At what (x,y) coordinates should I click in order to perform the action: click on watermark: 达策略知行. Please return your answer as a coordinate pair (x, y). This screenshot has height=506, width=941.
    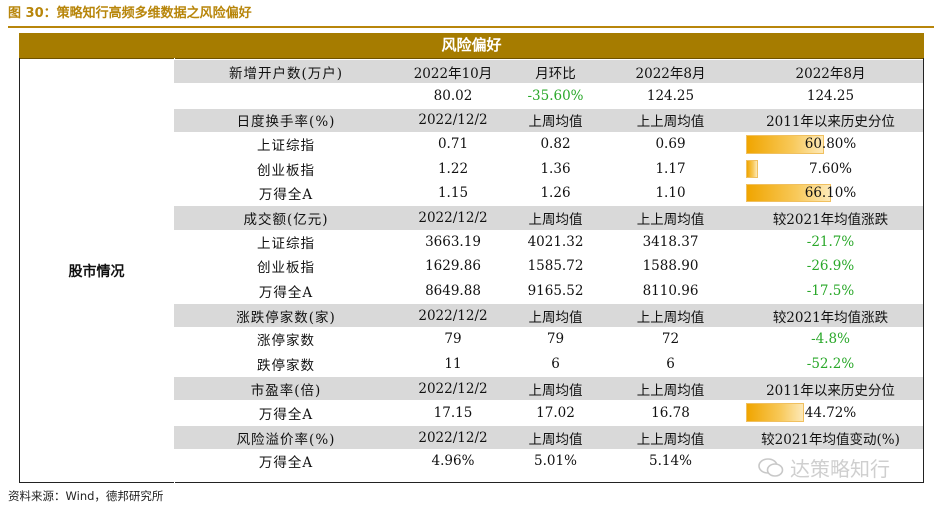
    Looking at the image, I should click on (824, 467).